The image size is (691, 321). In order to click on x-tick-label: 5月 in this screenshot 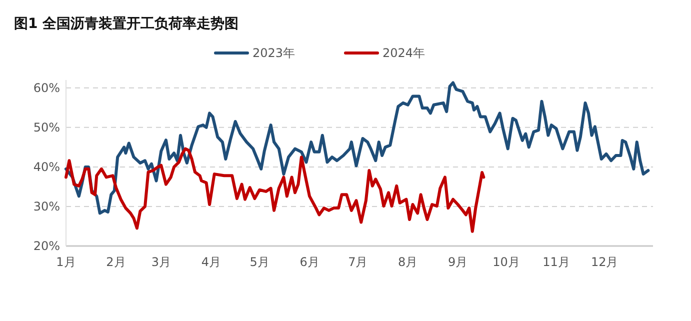, I will do `click(260, 262)`.